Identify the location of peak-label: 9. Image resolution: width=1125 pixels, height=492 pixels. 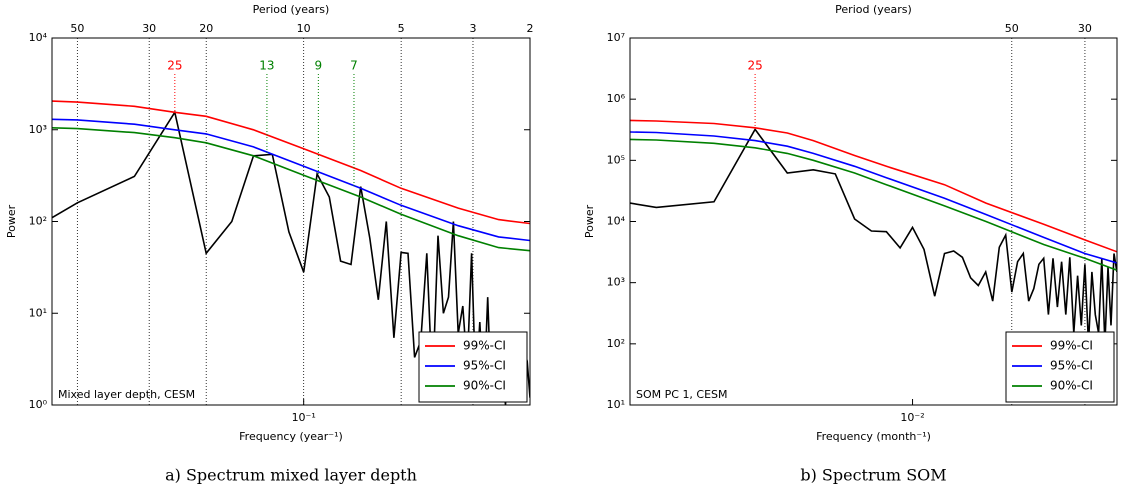
(319, 66).